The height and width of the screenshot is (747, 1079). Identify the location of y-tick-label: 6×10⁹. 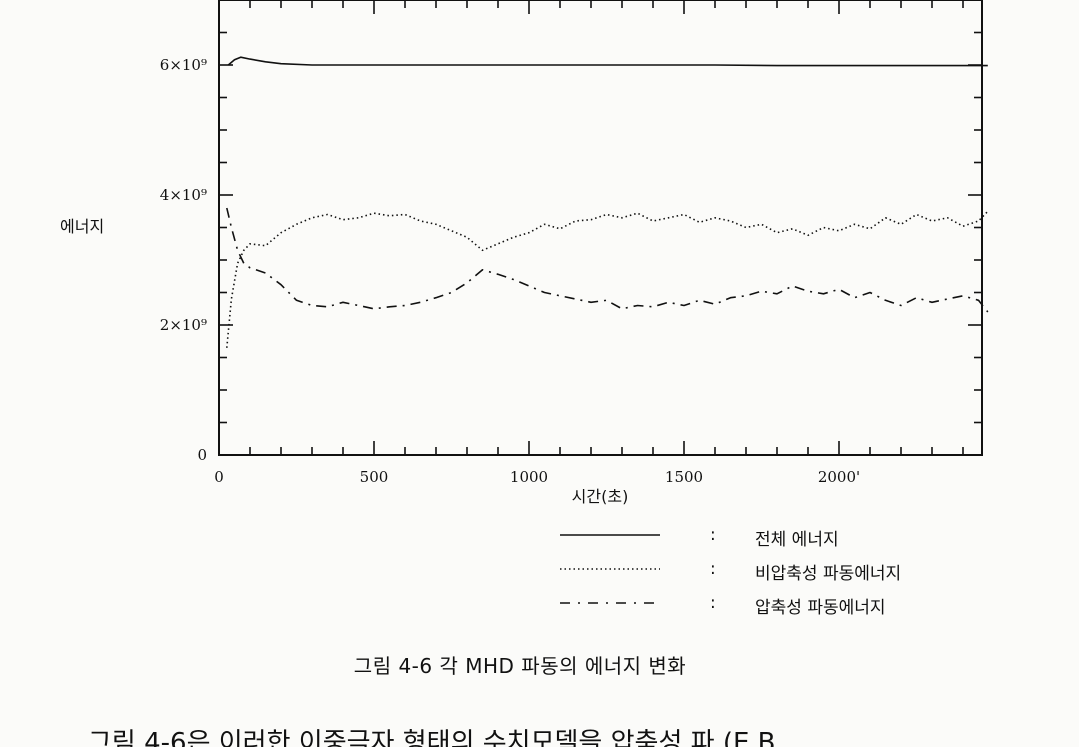
(183, 65).